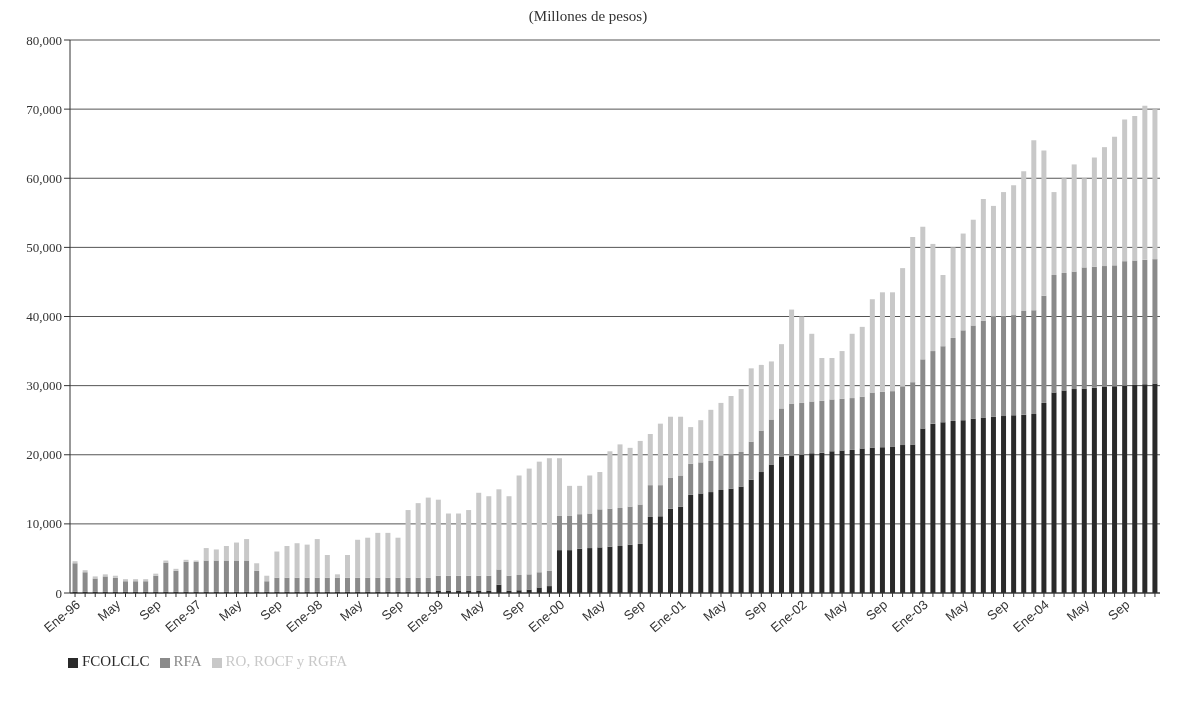 Image resolution: width=1186 pixels, height=706 pixels. Describe the element at coordinates (44, 317) in the screenshot. I see `y-tick-label: 40,000` at that location.